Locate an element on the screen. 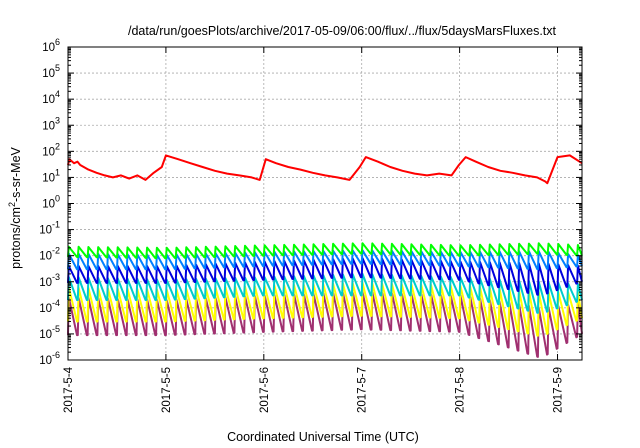  y-tick-exponent: -4 is located at coordinates (56, 303).